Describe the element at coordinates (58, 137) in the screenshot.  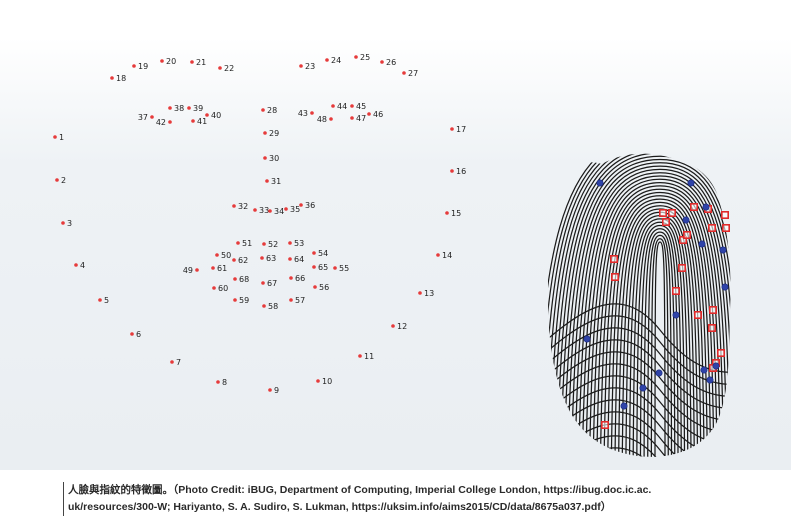
I see `face-landmark: 1` at that location.